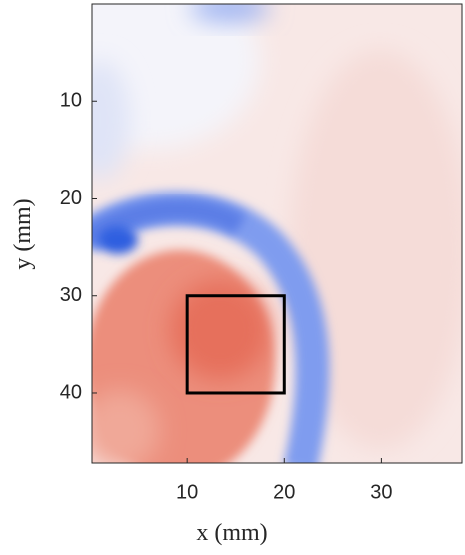 This screenshot has width=465, height=555. What do you see at coordinates (381, 492) in the screenshot?
I see `x-tick-label: 30` at bounding box center [381, 492].